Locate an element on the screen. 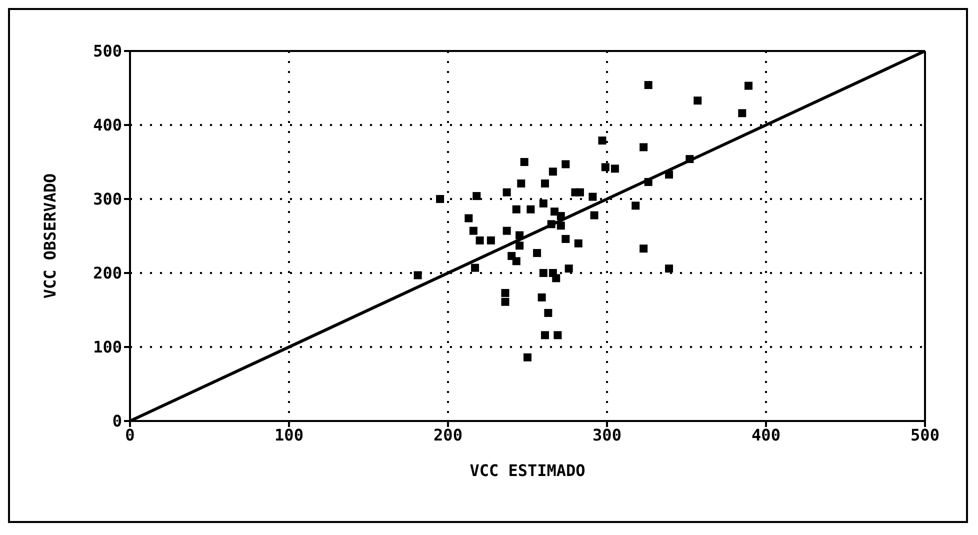 This screenshot has width=978, height=535. y-tick-label: 300 is located at coordinates (107, 199).